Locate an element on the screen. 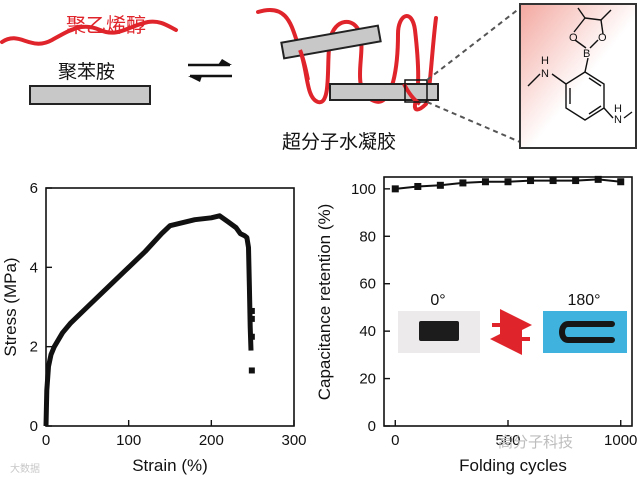 The height and width of the screenshot is (482, 640). y-tick-label: 40 is located at coordinates (367, 331).